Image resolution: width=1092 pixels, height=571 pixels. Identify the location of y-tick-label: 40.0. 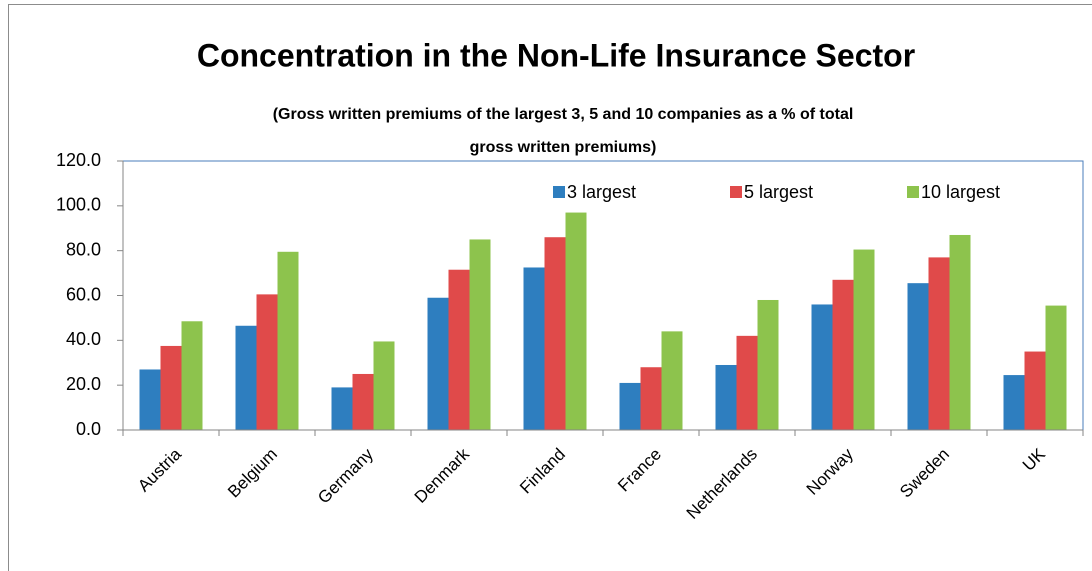
(83, 339).